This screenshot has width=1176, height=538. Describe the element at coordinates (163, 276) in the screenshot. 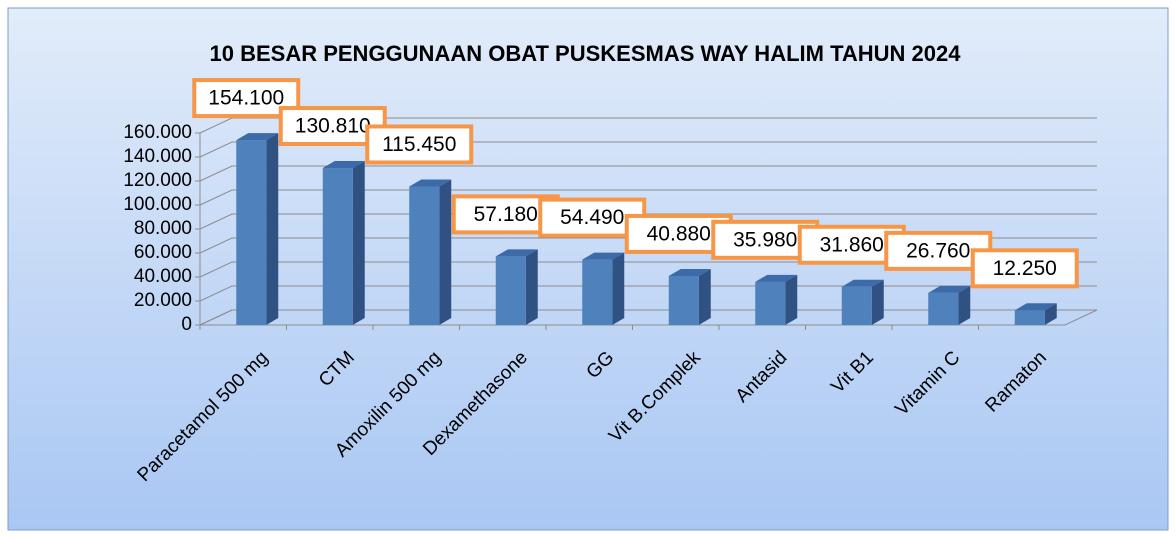

I see `y-tick-label: 40.000` at that location.